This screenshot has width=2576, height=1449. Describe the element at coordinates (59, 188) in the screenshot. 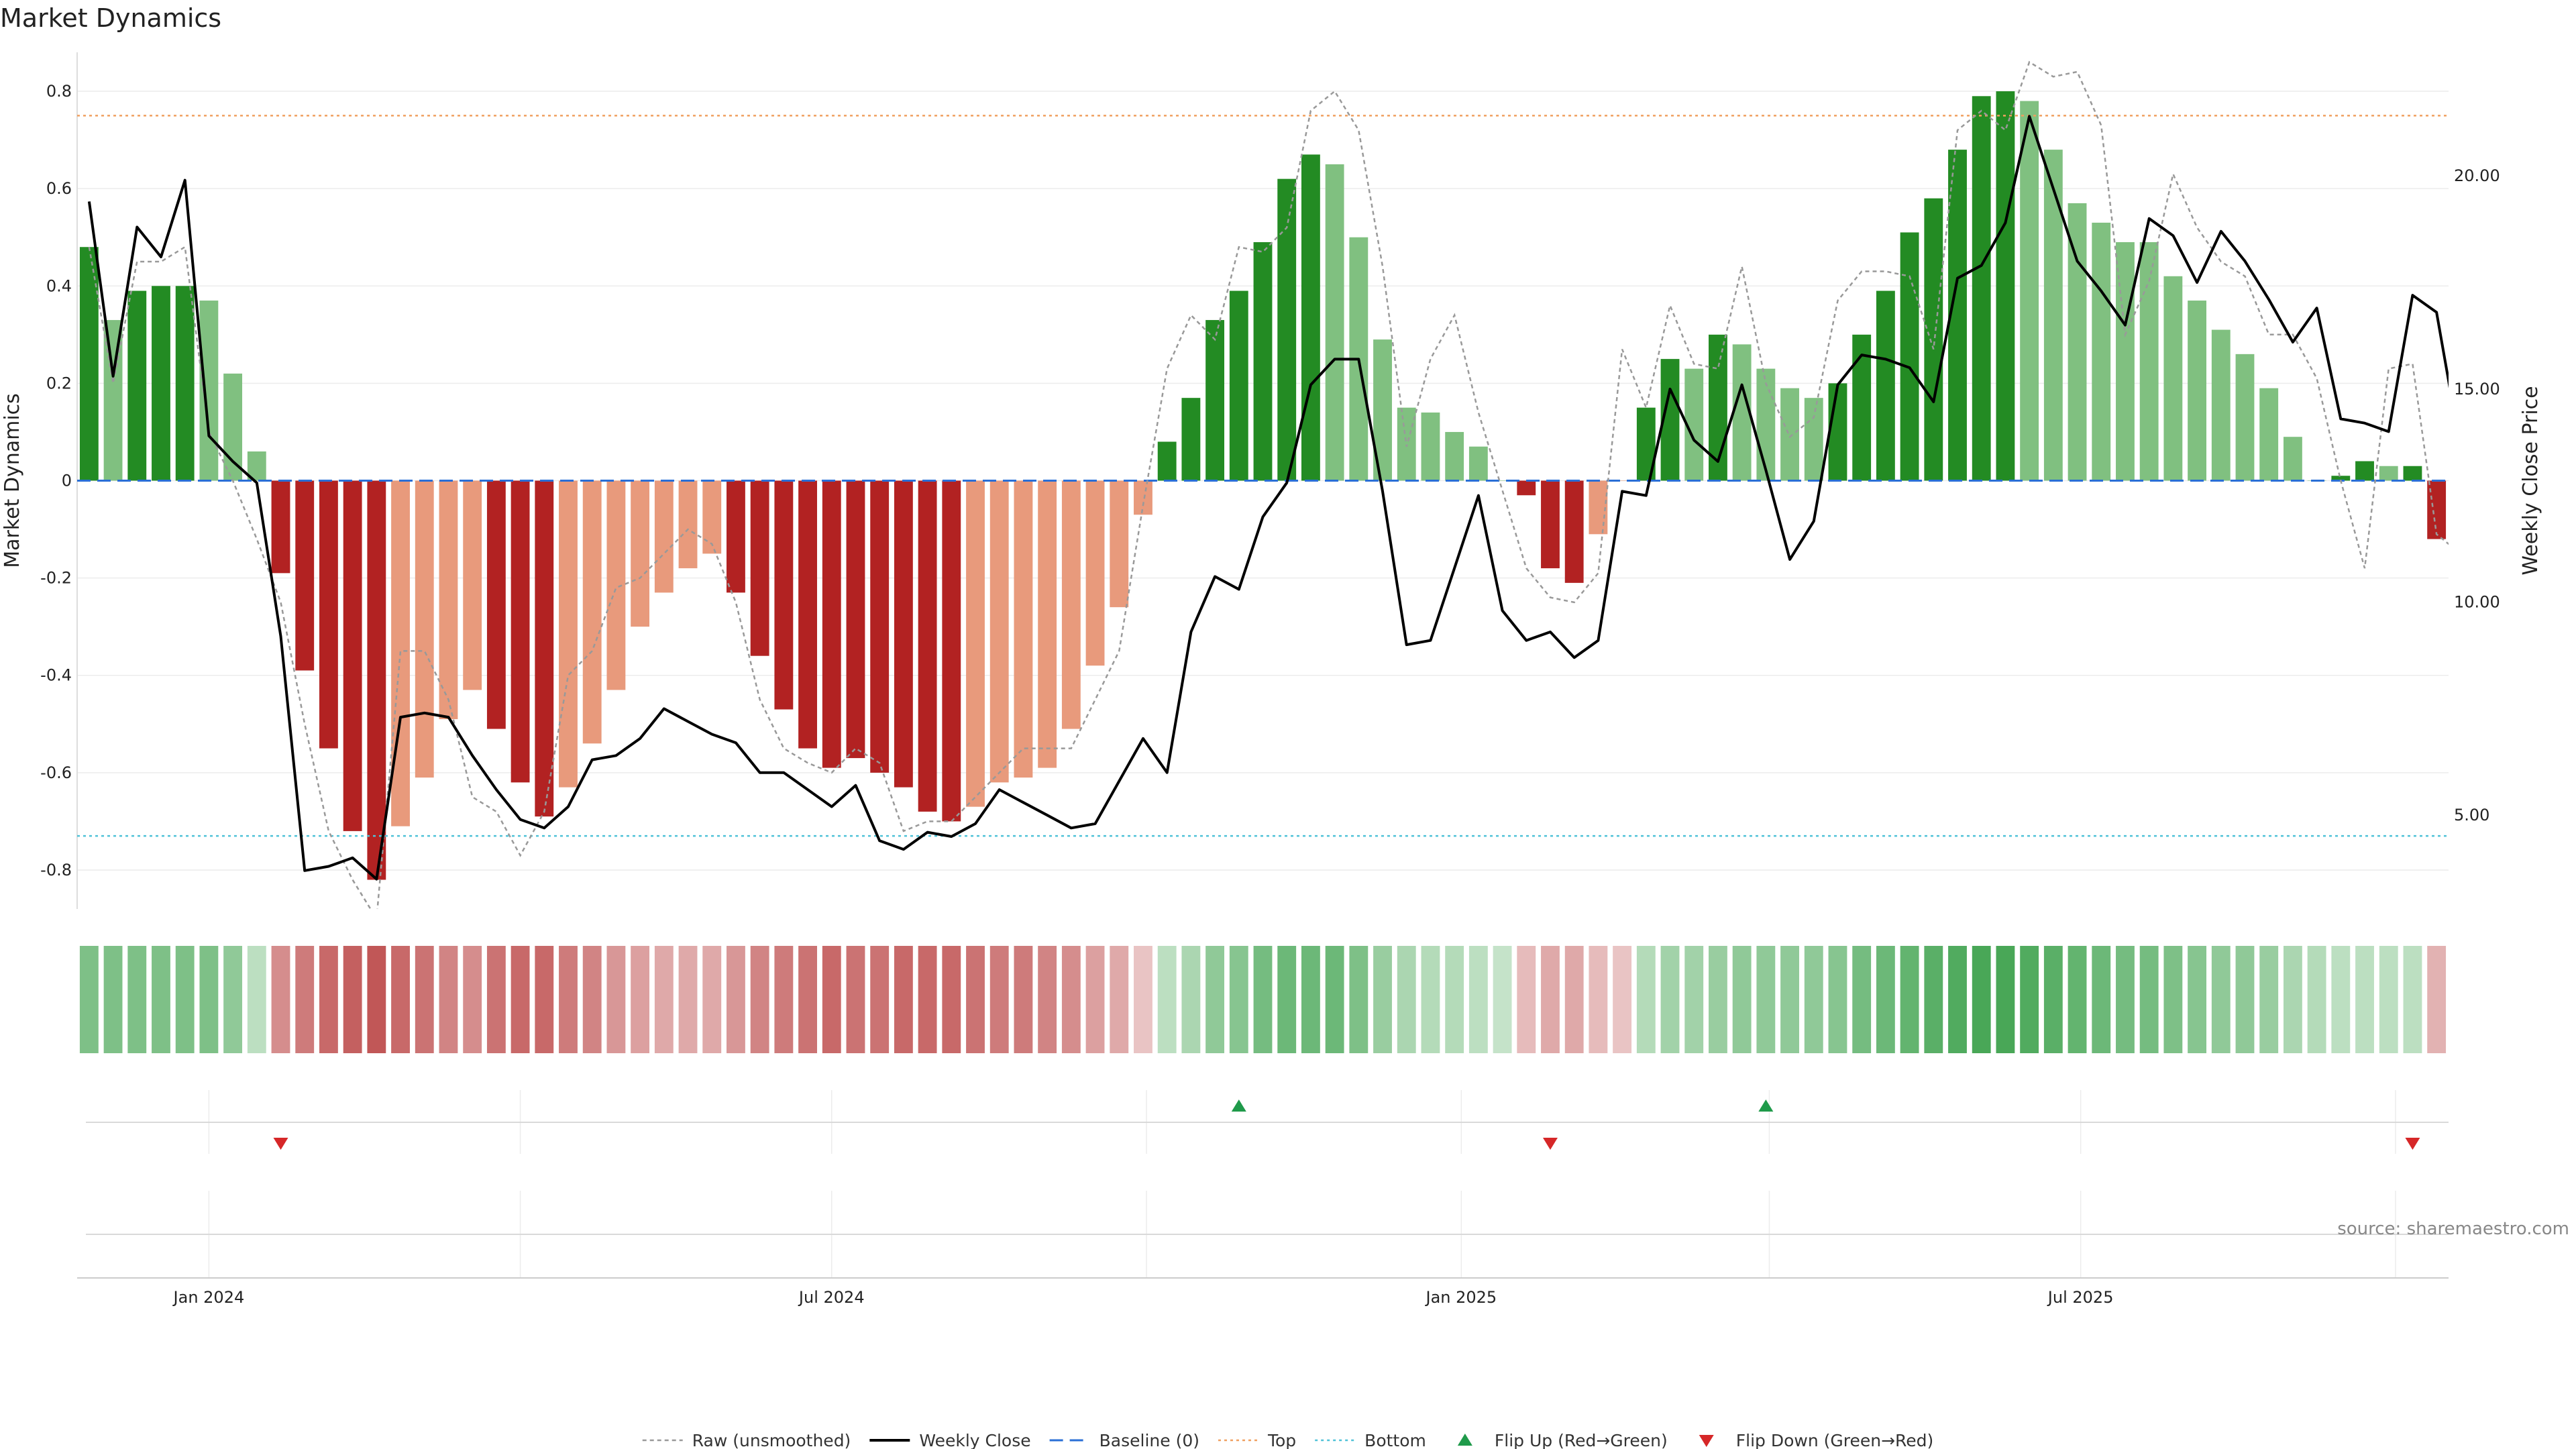

I see `y-tick-label: 0.6` at that location.